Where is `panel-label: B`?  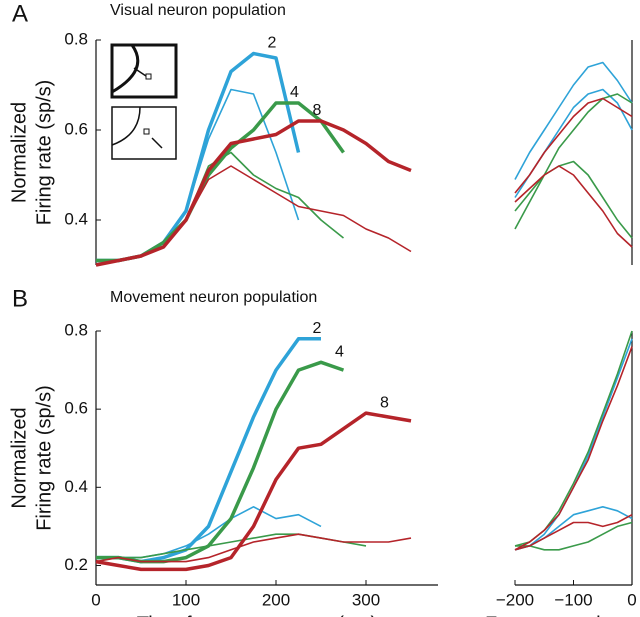
panel-label: B is located at coordinates (20, 298).